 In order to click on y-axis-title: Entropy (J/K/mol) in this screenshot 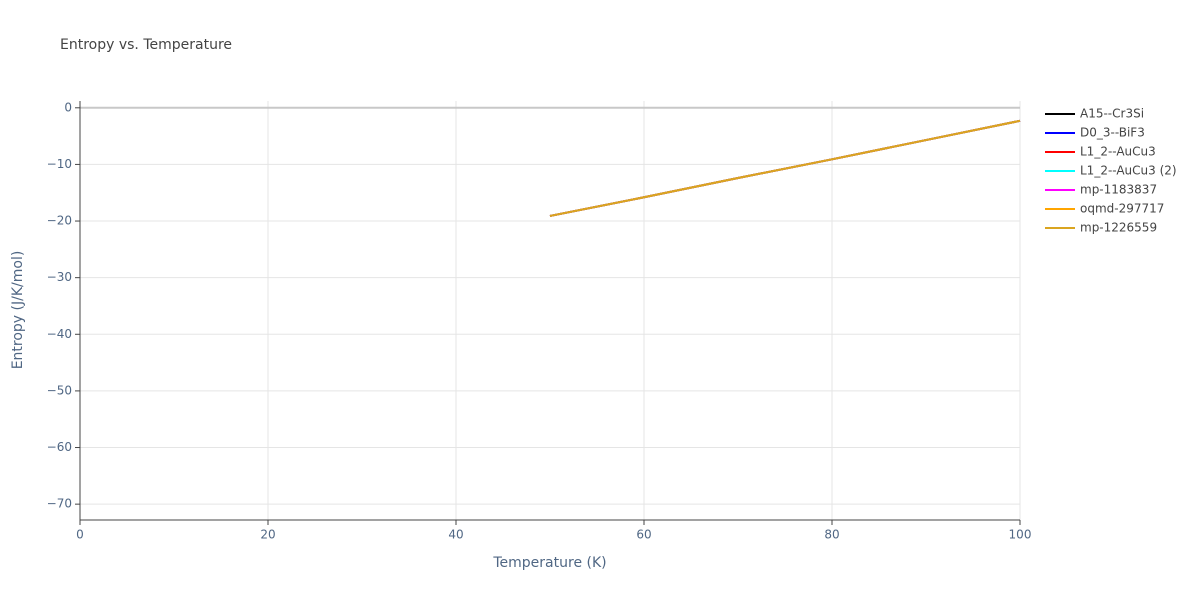, I will do `click(18, 310)`.